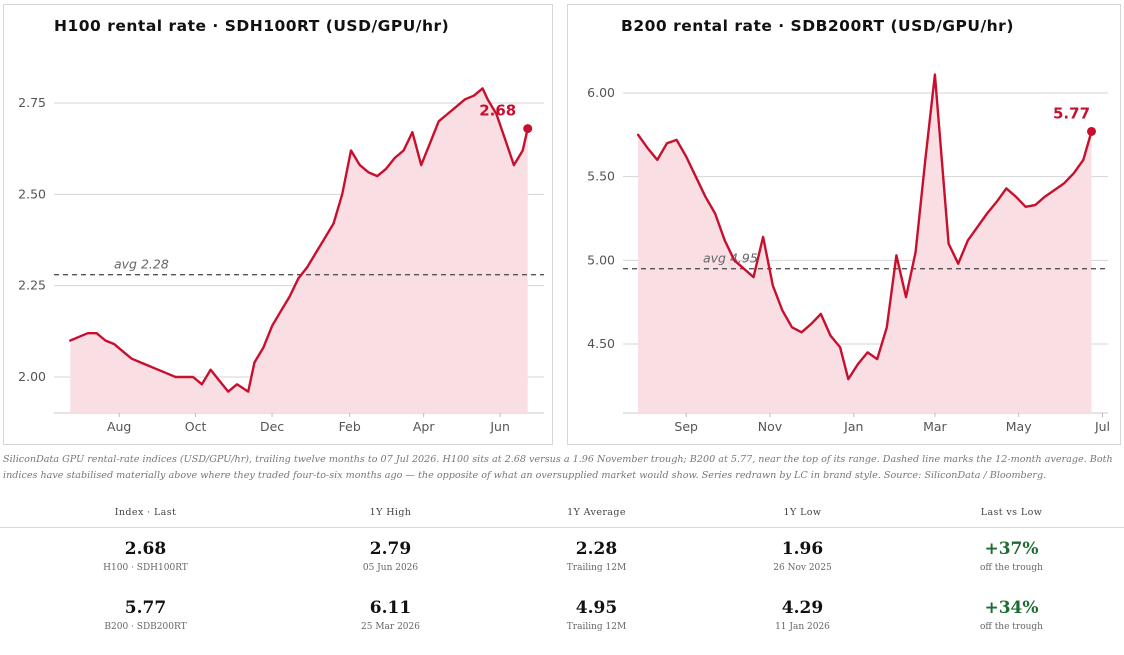  Describe the element at coordinates (145, 608) in the screenshot. I see `stat-value: 5.77` at that location.